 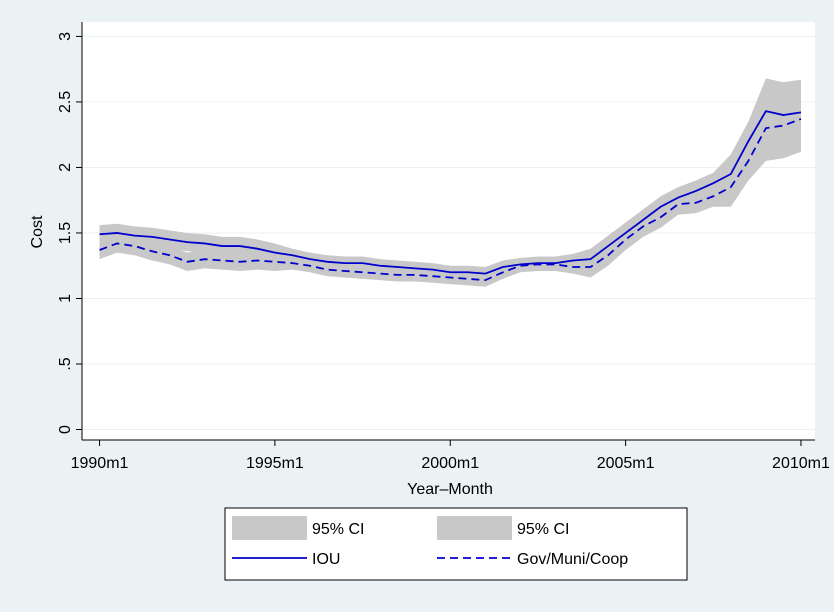 What do you see at coordinates (65, 429) in the screenshot?
I see `y-tick-label: 0` at bounding box center [65, 429].